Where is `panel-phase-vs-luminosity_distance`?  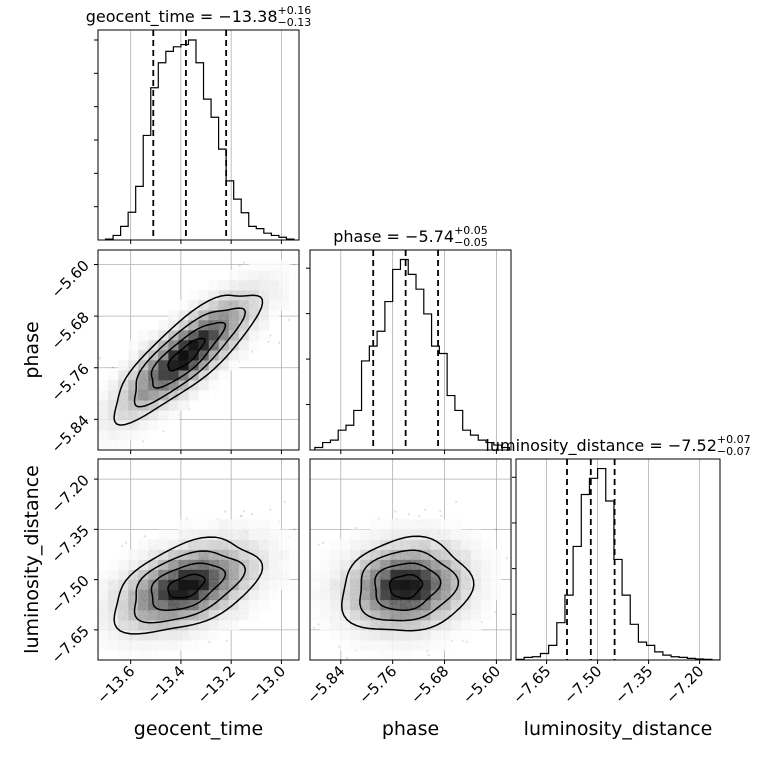
panel-phase-vs-luminosity_distance is located at coordinates (410, 561).